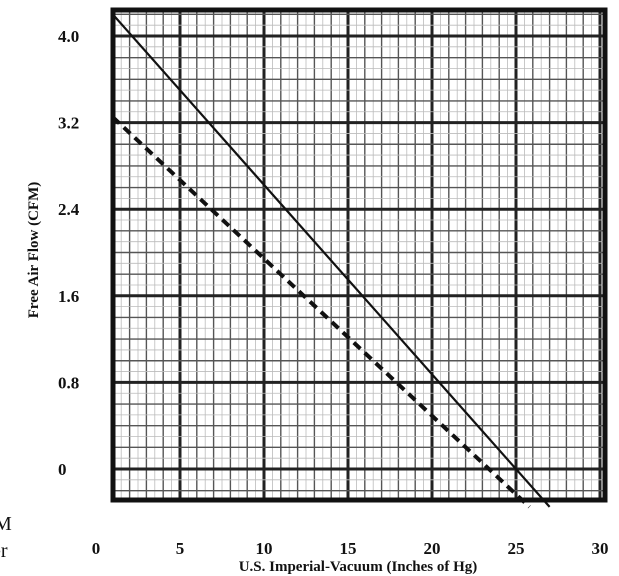 Image resolution: width=619 pixels, height=576 pixels. I want to click on x-axis-ticks: 0 5 10 15 20 25 30, so click(350, 548).